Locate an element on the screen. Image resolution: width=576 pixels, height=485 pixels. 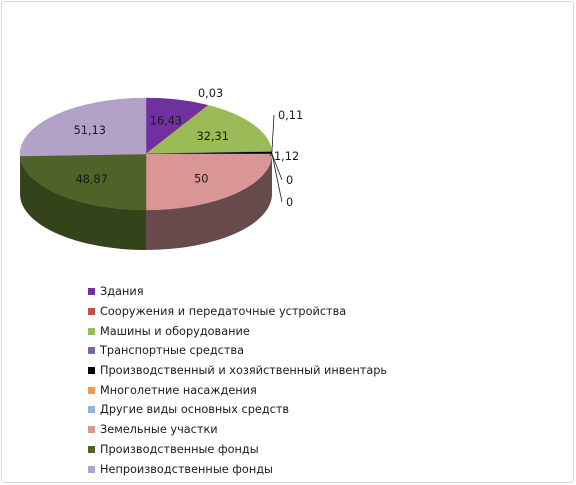
slice-2-top is located at coordinates (209, 130).